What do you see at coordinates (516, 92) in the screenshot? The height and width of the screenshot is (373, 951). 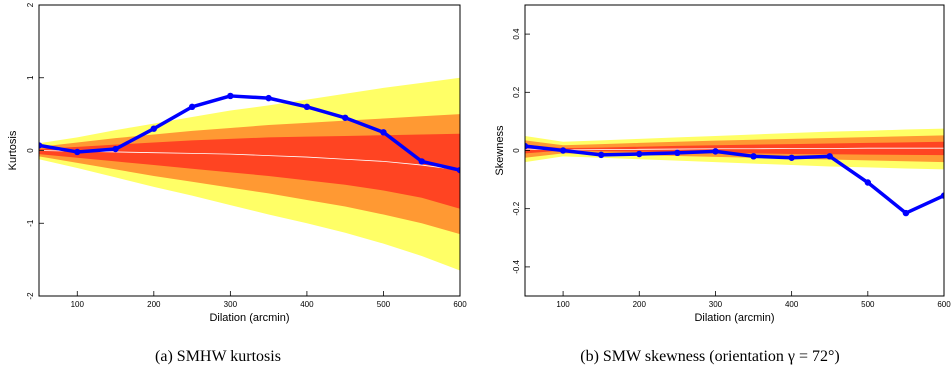 I see `y-tick-label: 0.2` at bounding box center [516, 92].